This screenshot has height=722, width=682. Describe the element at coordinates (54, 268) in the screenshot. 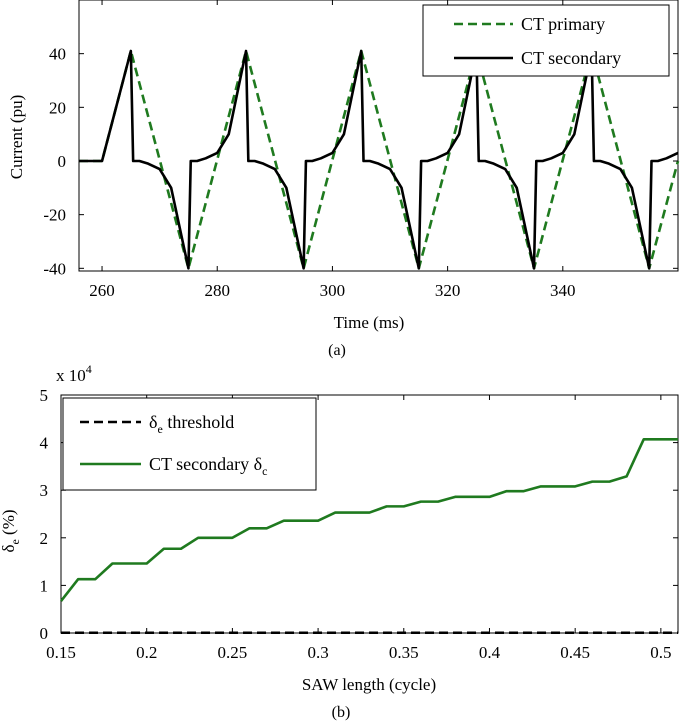

I see `y-tick-label: -40` at that location.